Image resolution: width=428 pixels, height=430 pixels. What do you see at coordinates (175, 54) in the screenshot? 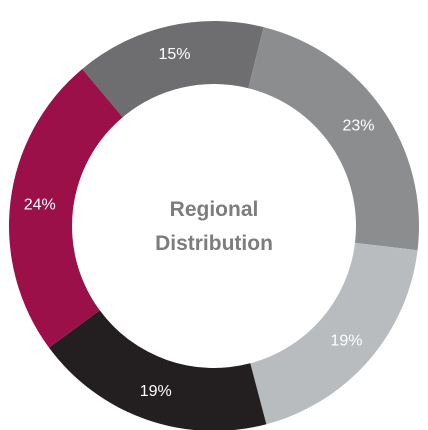
I see `data-label: 15%` at bounding box center [175, 54].